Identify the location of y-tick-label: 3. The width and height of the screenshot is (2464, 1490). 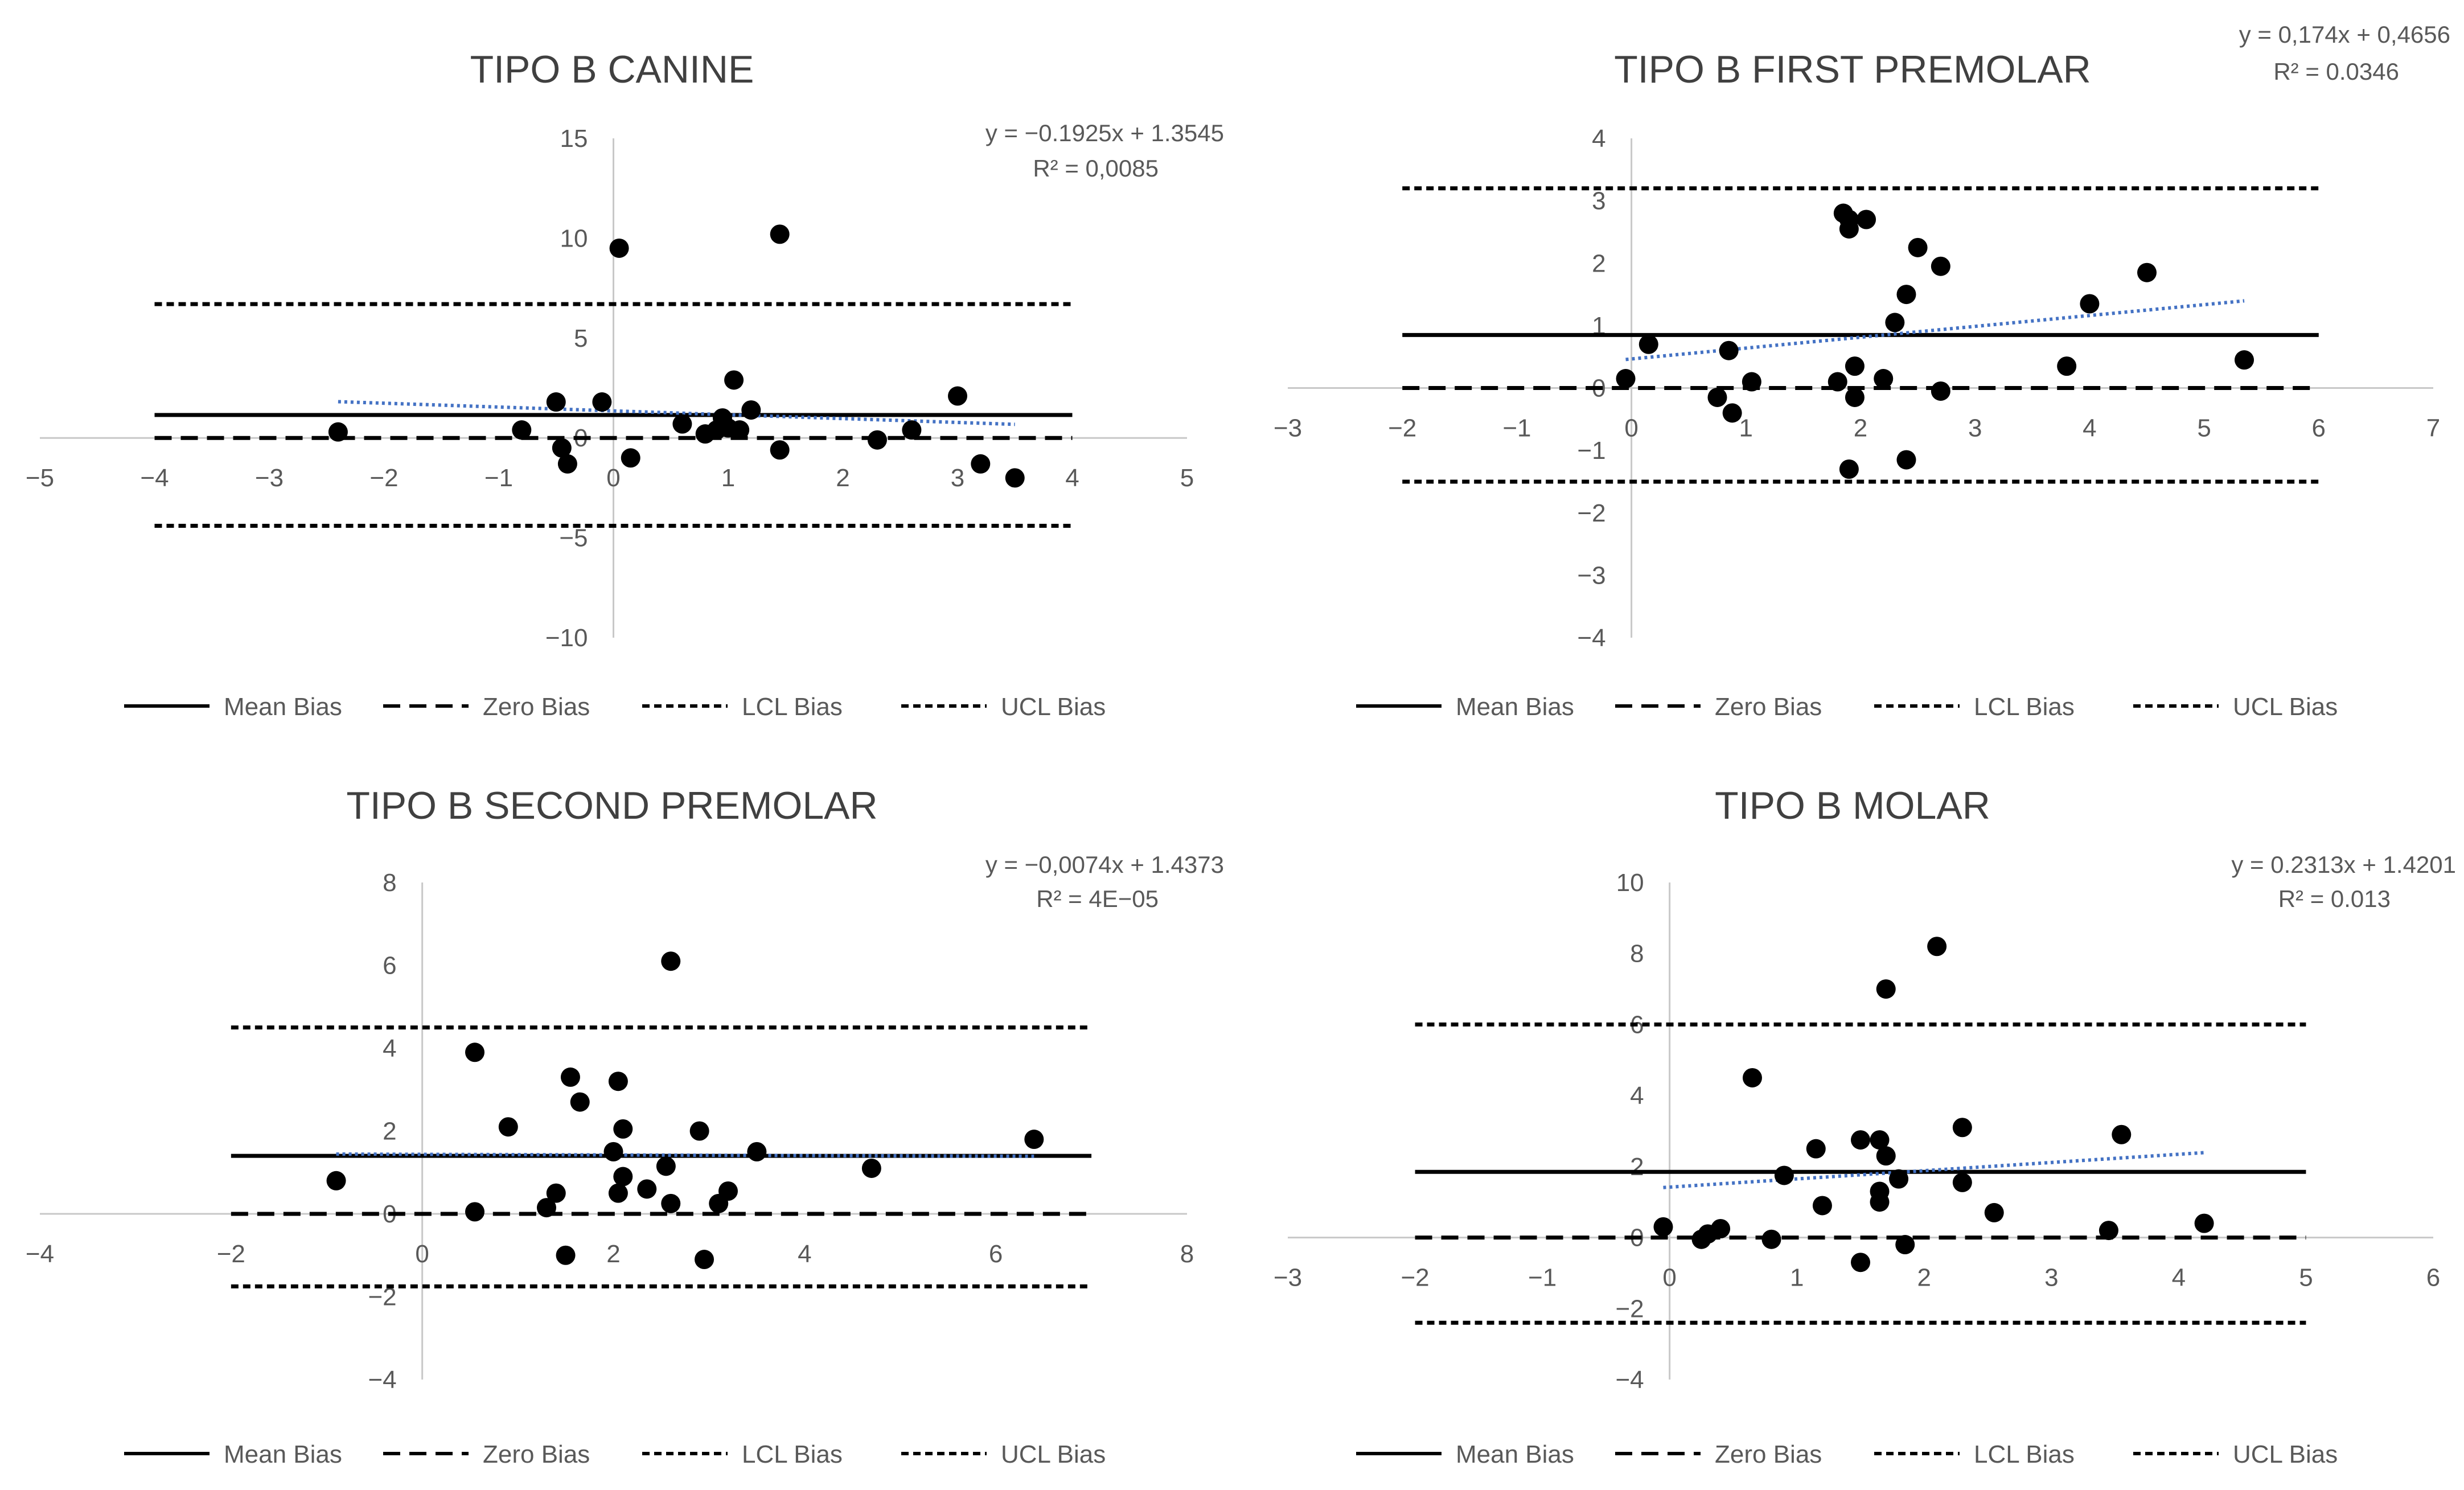
(1598, 201).